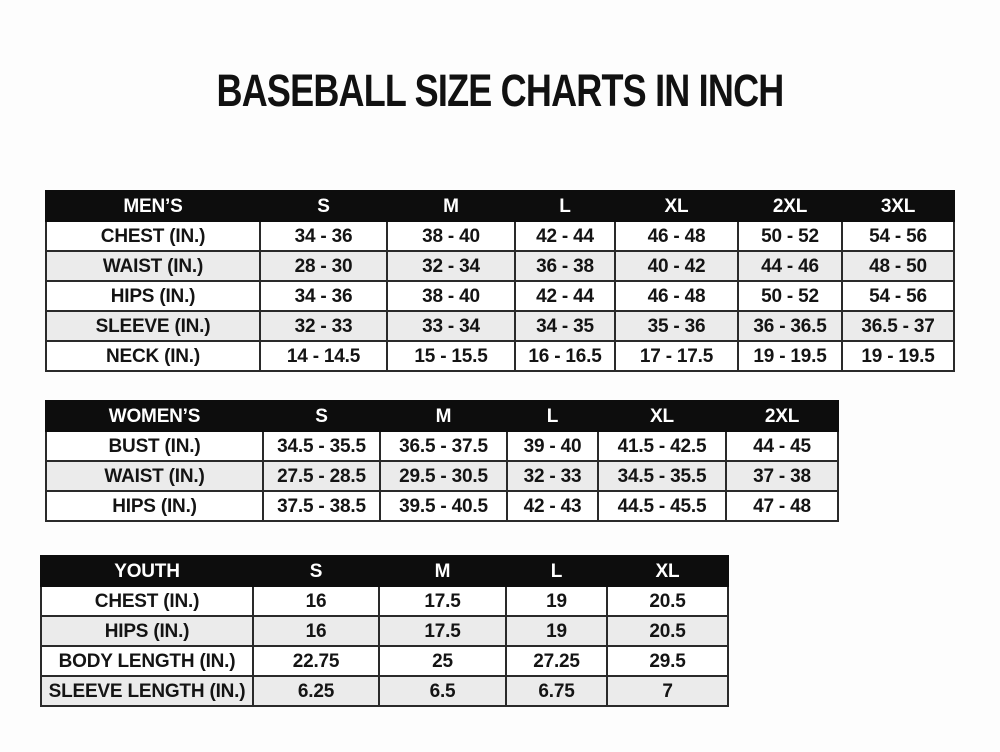  Describe the element at coordinates (323, 356) in the screenshot. I see `size-value-cell: 14 - 14.5` at that location.